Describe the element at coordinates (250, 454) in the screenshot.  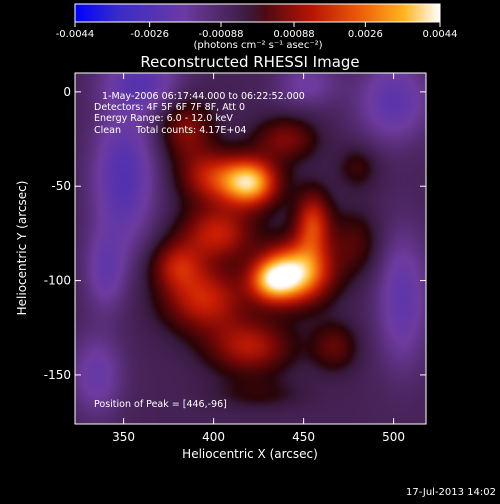
I see `x-axis-label: Heliocentric X (arcsec)` at that location.